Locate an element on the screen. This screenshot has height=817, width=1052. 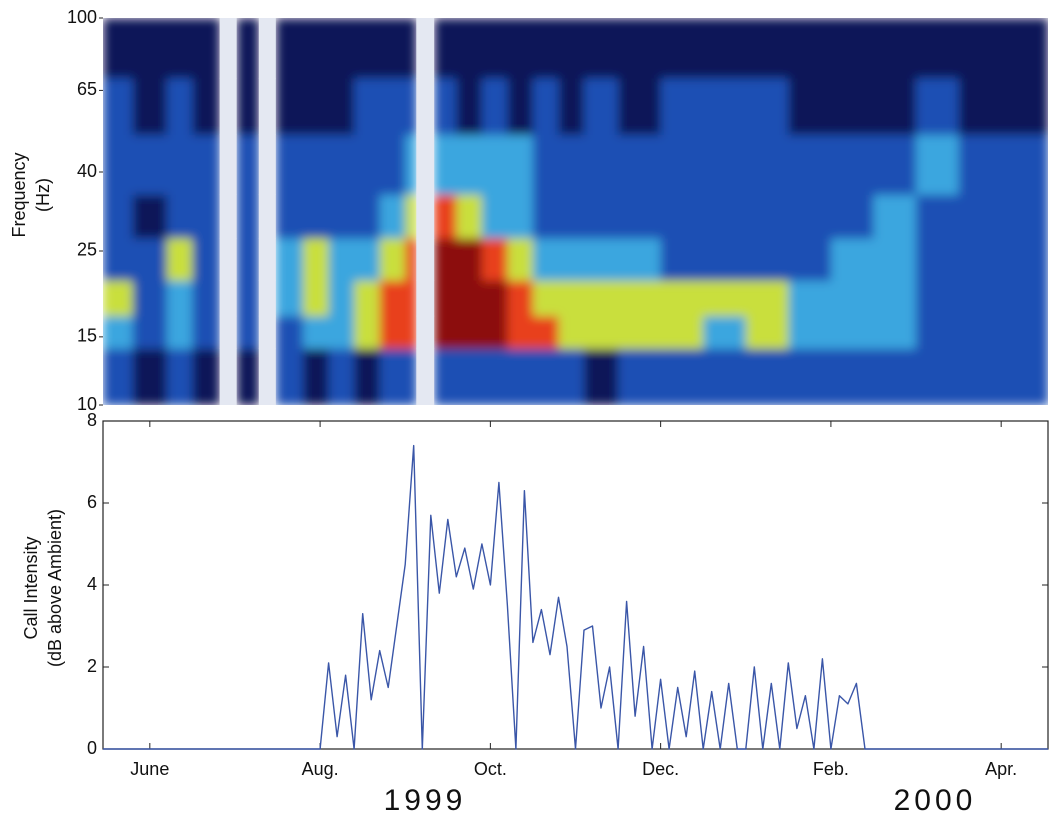
x-tick-label: Dec. is located at coordinates (660, 769).